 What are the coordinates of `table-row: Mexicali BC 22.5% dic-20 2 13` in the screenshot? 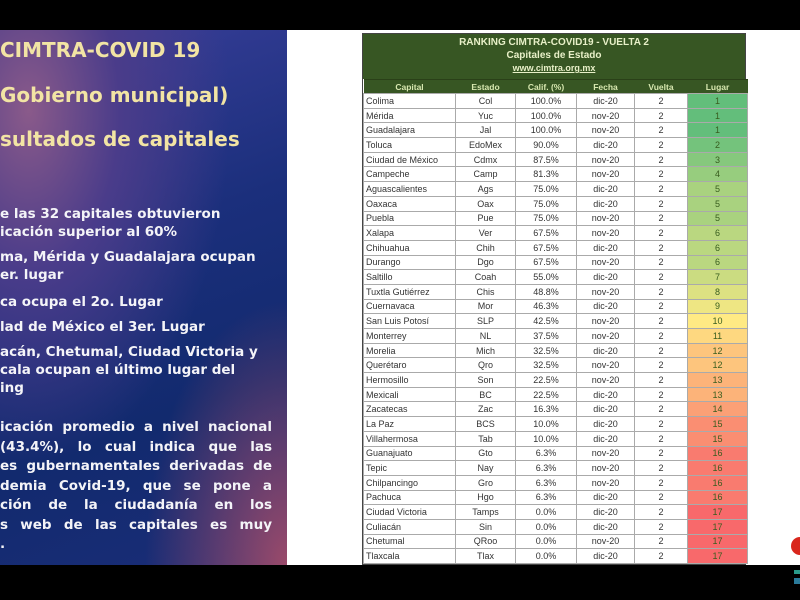 It's located at (555, 394).